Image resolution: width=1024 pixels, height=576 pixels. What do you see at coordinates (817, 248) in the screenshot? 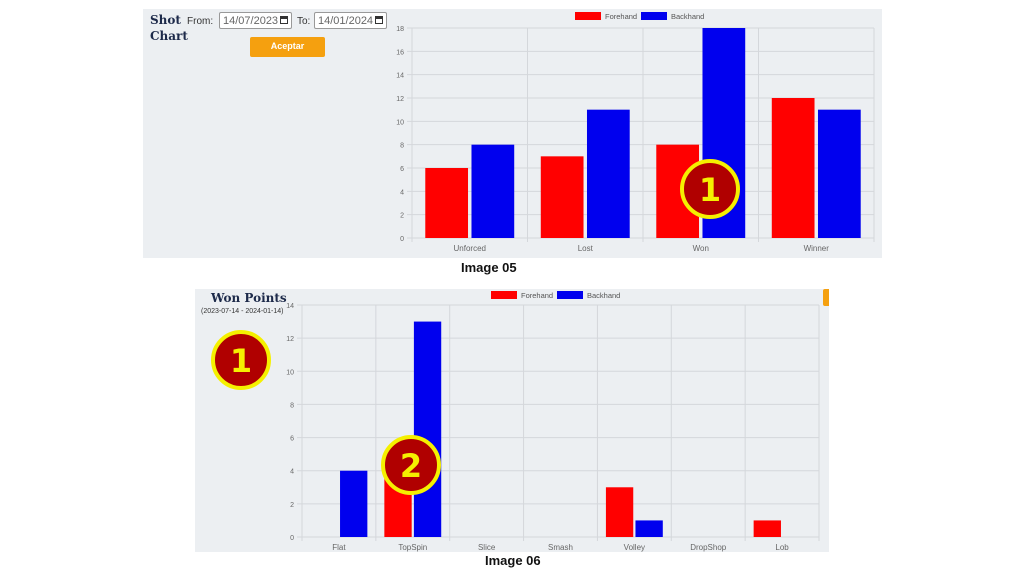
I see `x-tick-label: Winner` at bounding box center [817, 248].